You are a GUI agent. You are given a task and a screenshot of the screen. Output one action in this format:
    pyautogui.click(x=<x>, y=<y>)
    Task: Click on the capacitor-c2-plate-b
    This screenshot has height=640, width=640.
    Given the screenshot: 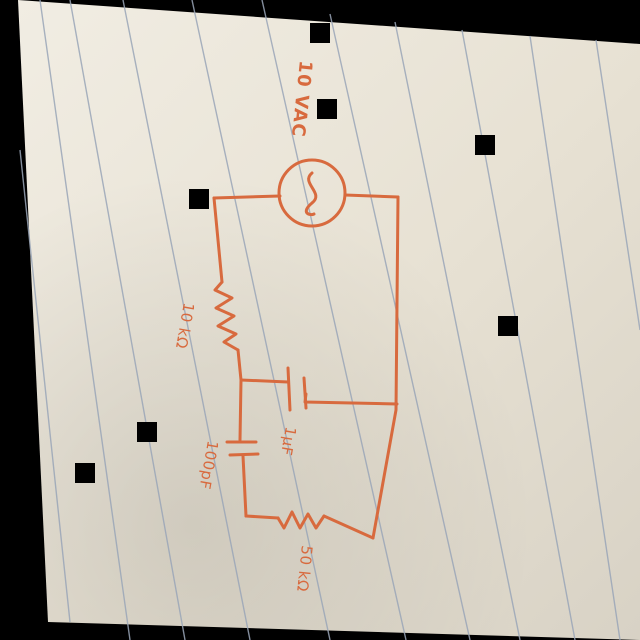 What is the action you would take?
    pyautogui.click(x=244, y=454)
    